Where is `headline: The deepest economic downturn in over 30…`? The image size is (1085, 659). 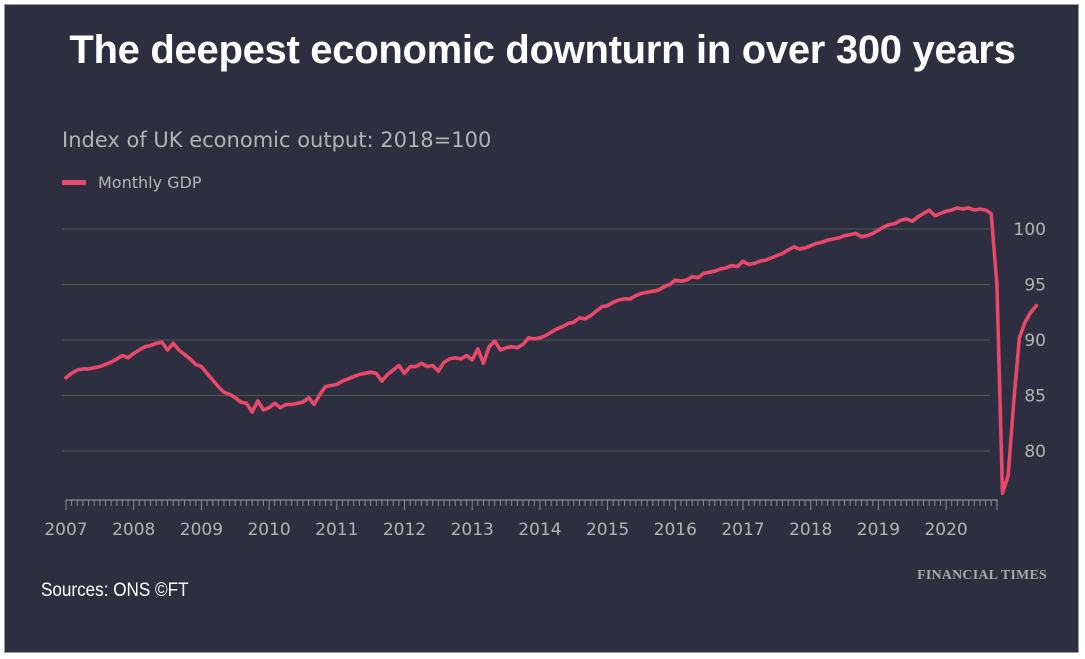
headline: The deepest economic downturn in over 30… is located at coordinates (542, 50).